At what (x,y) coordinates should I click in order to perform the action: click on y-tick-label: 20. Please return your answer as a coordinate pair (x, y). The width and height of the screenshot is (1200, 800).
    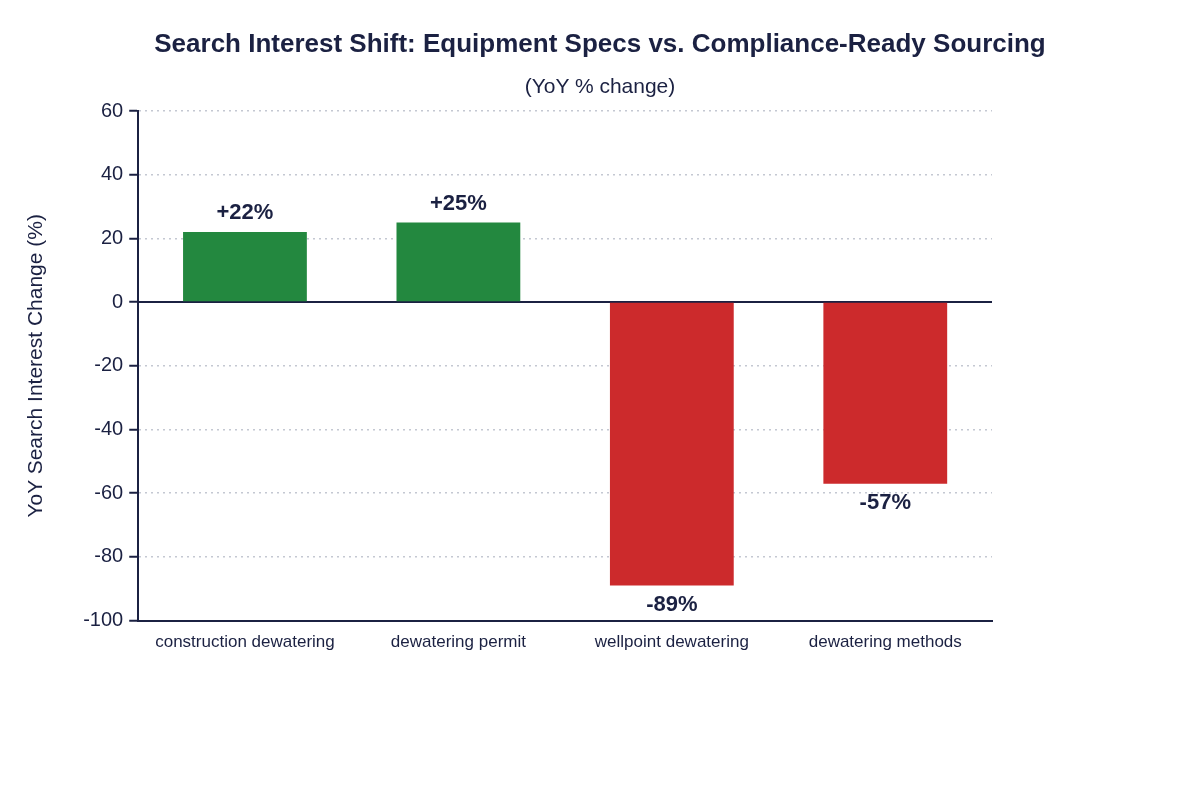
    Looking at the image, I should click on (112, 236).